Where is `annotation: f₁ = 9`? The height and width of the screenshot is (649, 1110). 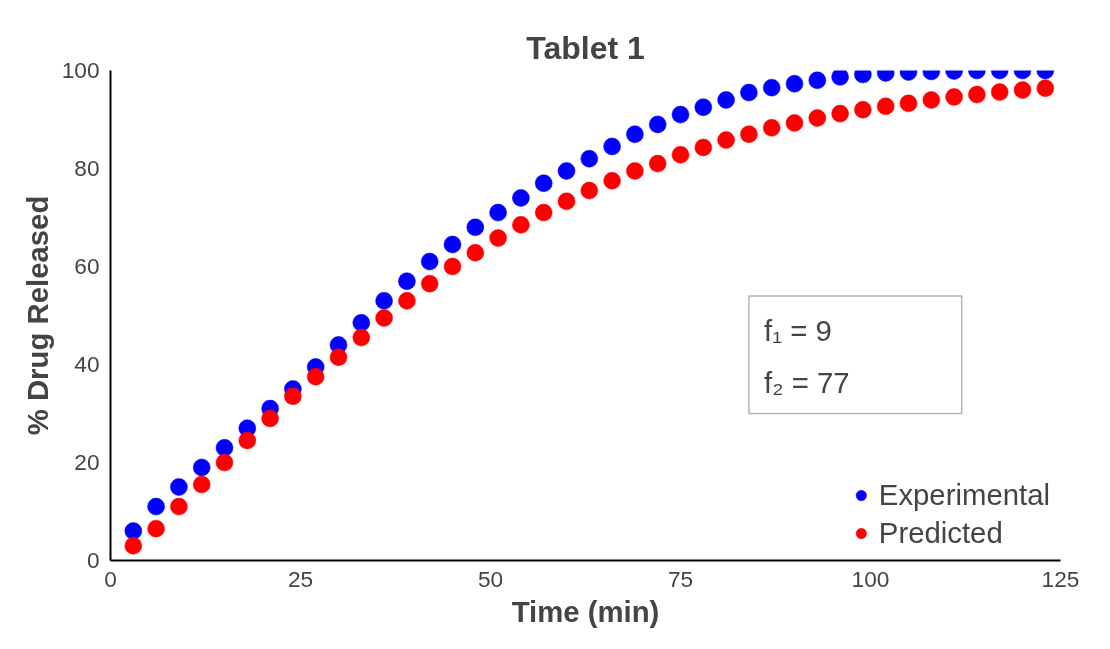 annotation: f₁ = 9 is located at coordinates (798, 331).